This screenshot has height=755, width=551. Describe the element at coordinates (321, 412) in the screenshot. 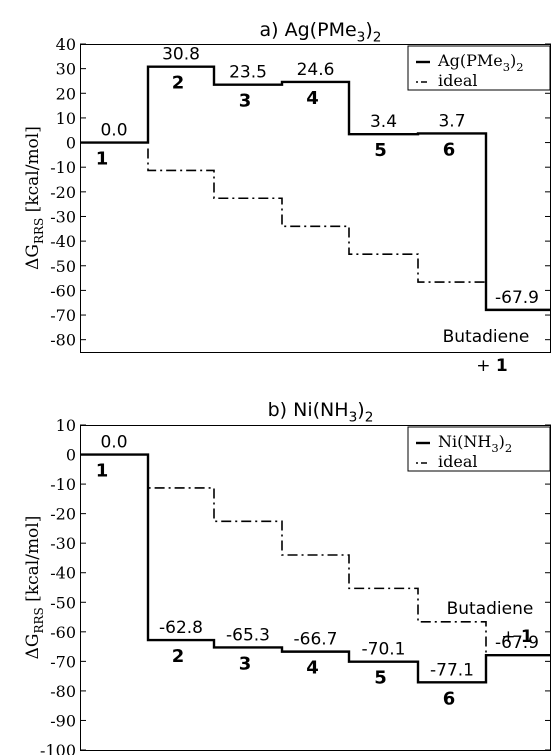

I see `chart-title: b) Ni(NH3)2` at that location.